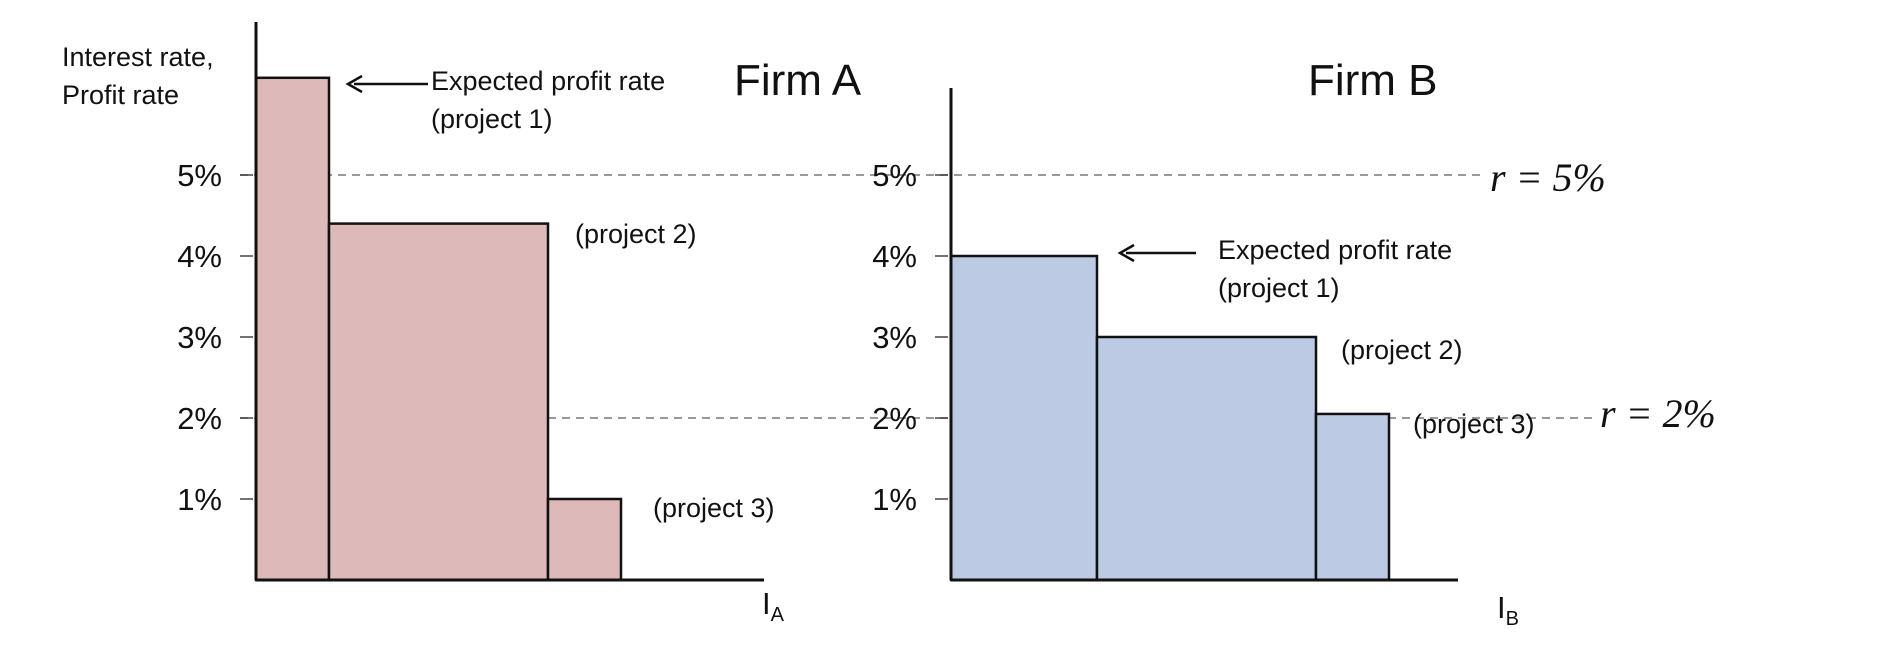 This screenshot has height=648, width=1880. I want to click on firm-a-x-label: IA, so click(773, 606).